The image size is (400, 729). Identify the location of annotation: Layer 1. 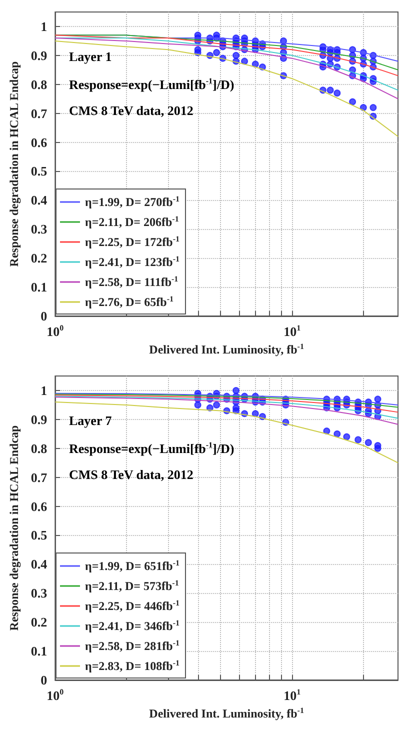
(90, 56).